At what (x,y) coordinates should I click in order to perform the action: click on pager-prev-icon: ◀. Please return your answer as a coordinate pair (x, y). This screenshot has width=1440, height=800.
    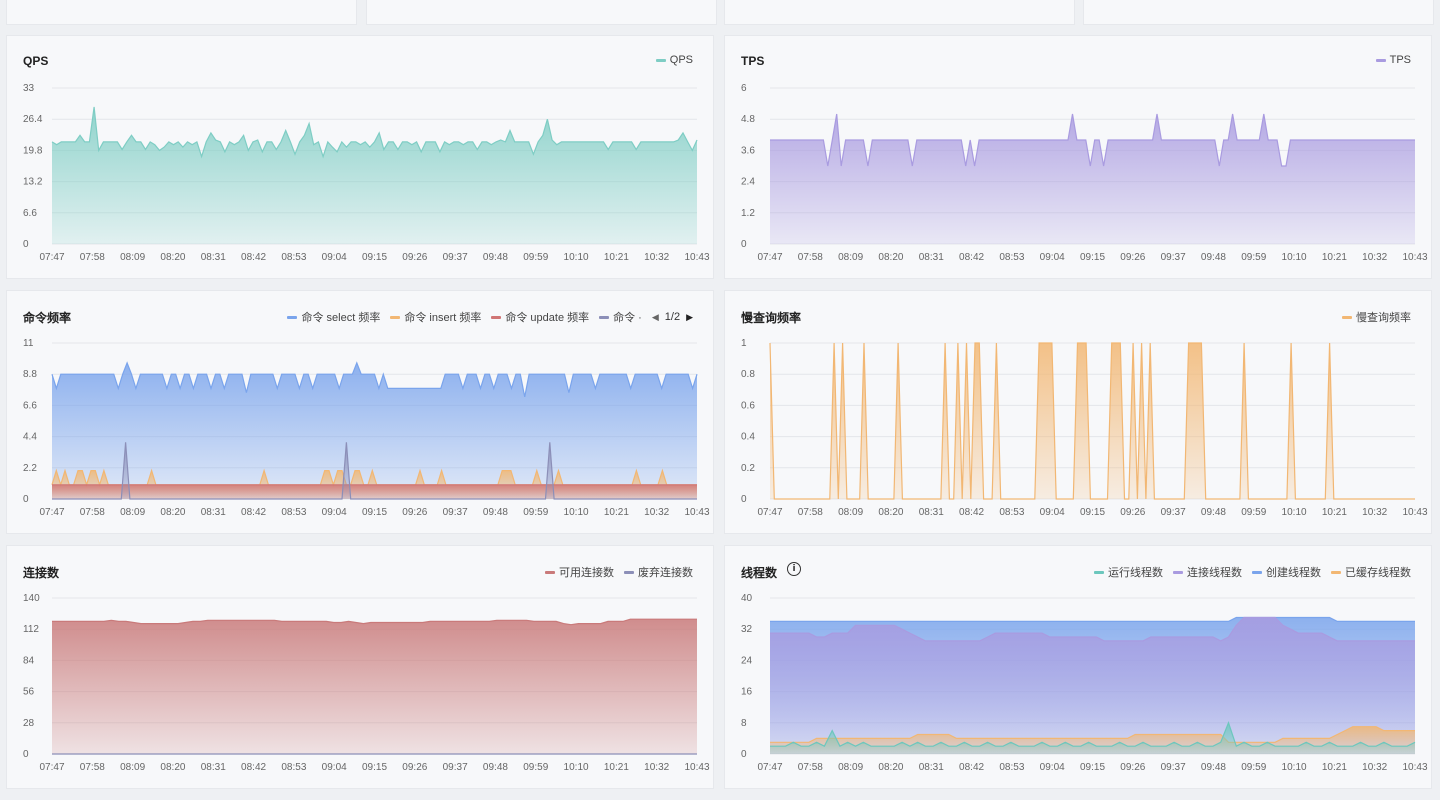
    Looking at the image, I should click on (655, 316).